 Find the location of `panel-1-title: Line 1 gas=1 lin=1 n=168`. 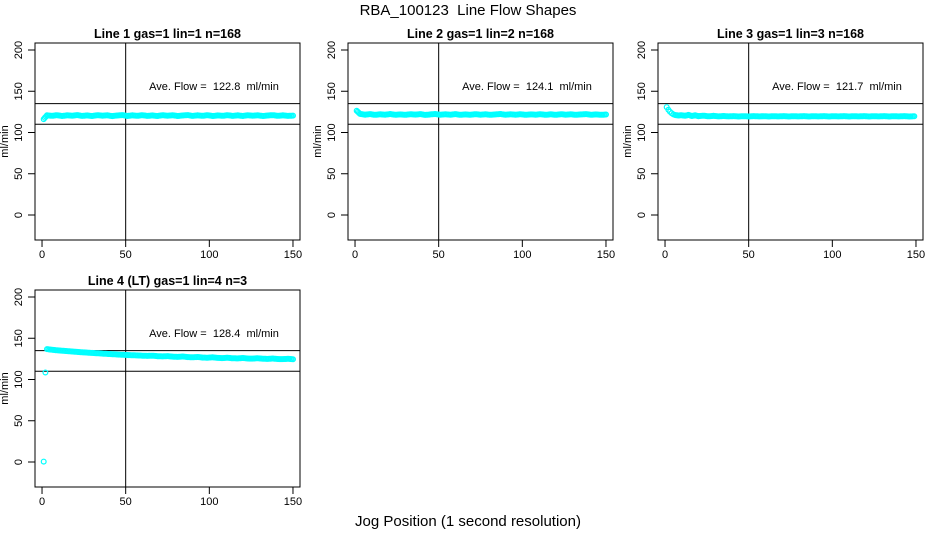

panel-1-title: Line 1 gas=1 lin=1 n=168 is located at coordinates (167, 34).